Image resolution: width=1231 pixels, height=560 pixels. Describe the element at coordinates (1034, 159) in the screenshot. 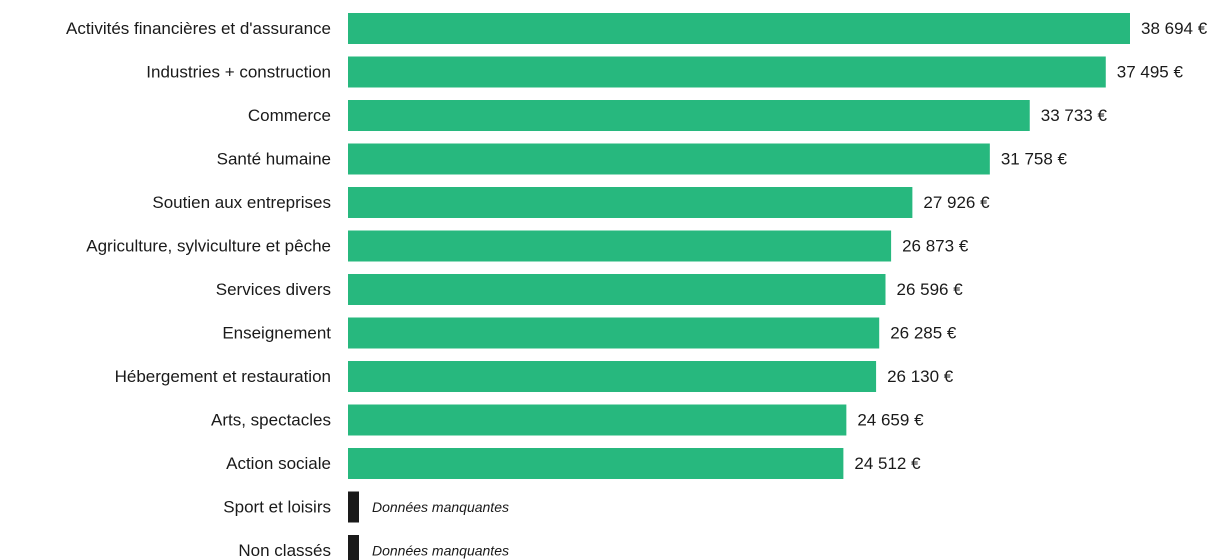

I see `value-label-sante-humaine: 31 758 €` at that location.